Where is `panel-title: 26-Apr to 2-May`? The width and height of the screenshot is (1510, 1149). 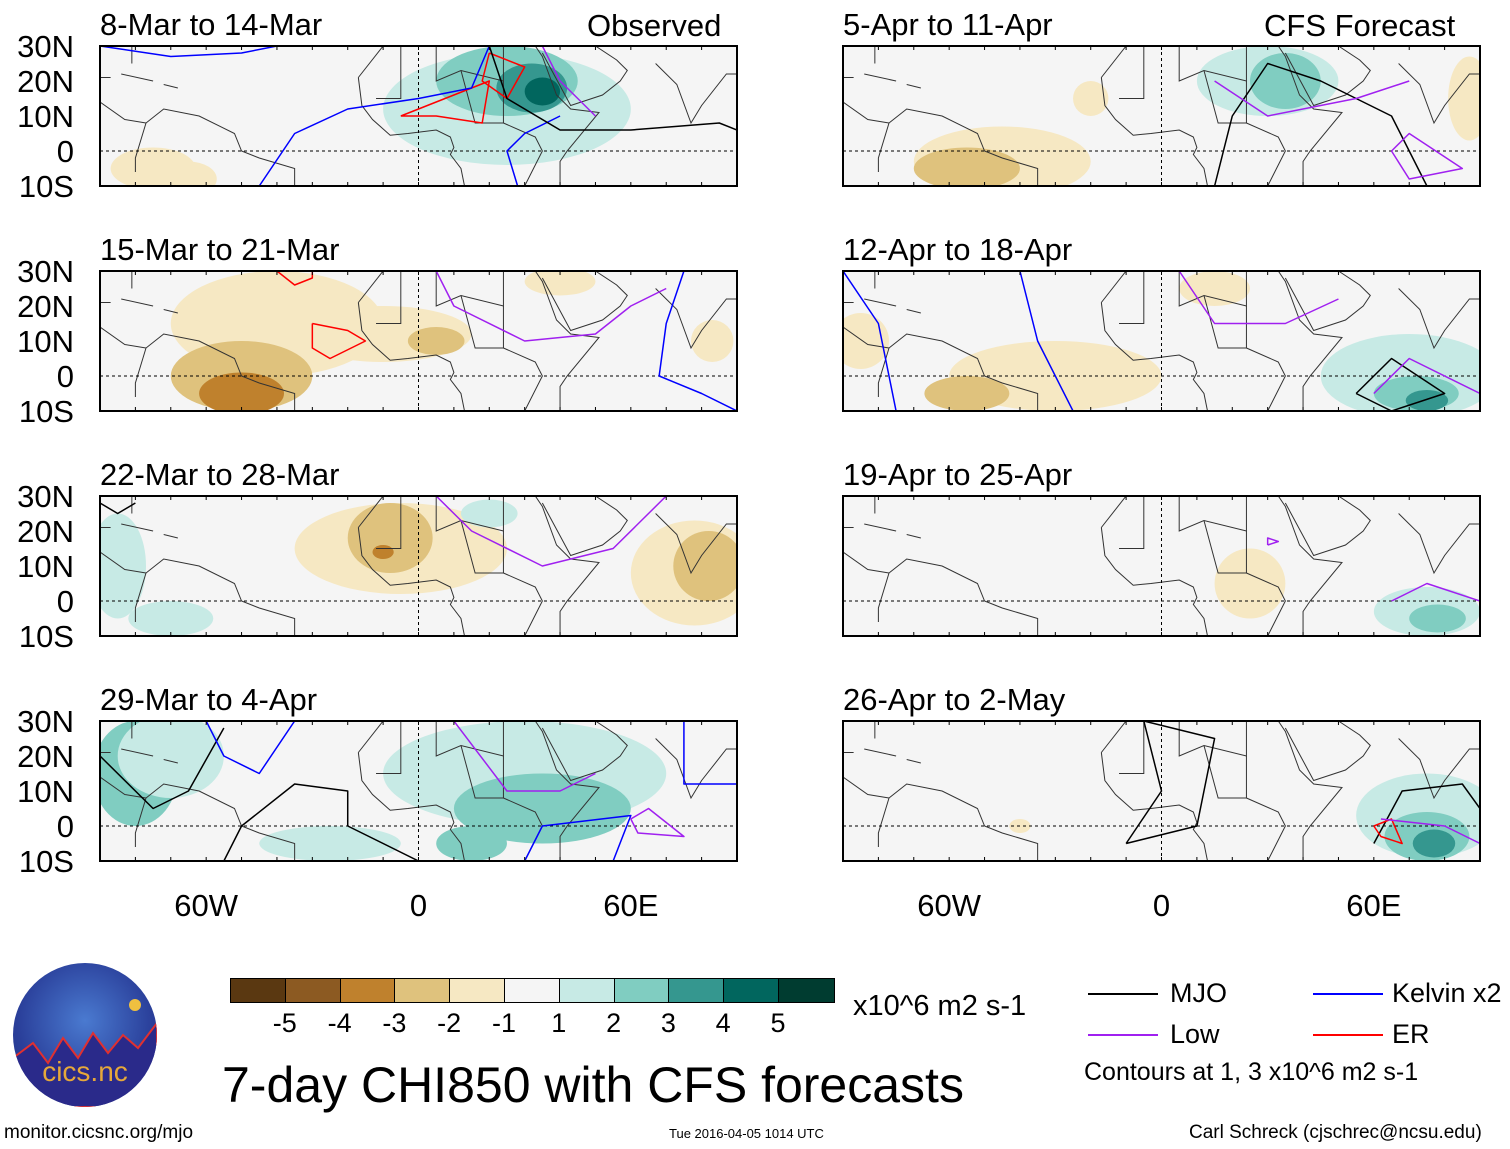 panel-title: 26-Apr to 2-May is located at coordinates (954, 699).